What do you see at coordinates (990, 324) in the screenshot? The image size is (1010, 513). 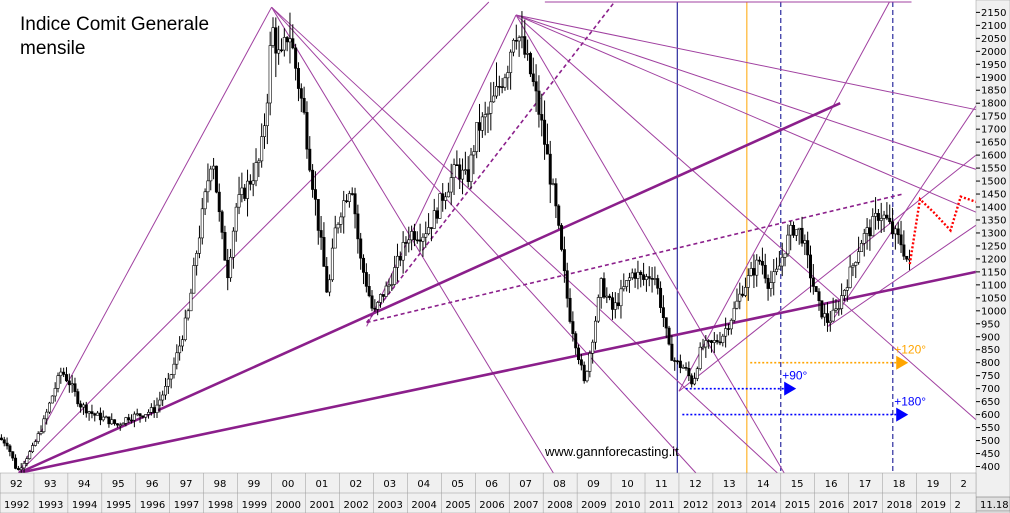 I see `y-tick-label: 950` at bounding box center [990, 324].